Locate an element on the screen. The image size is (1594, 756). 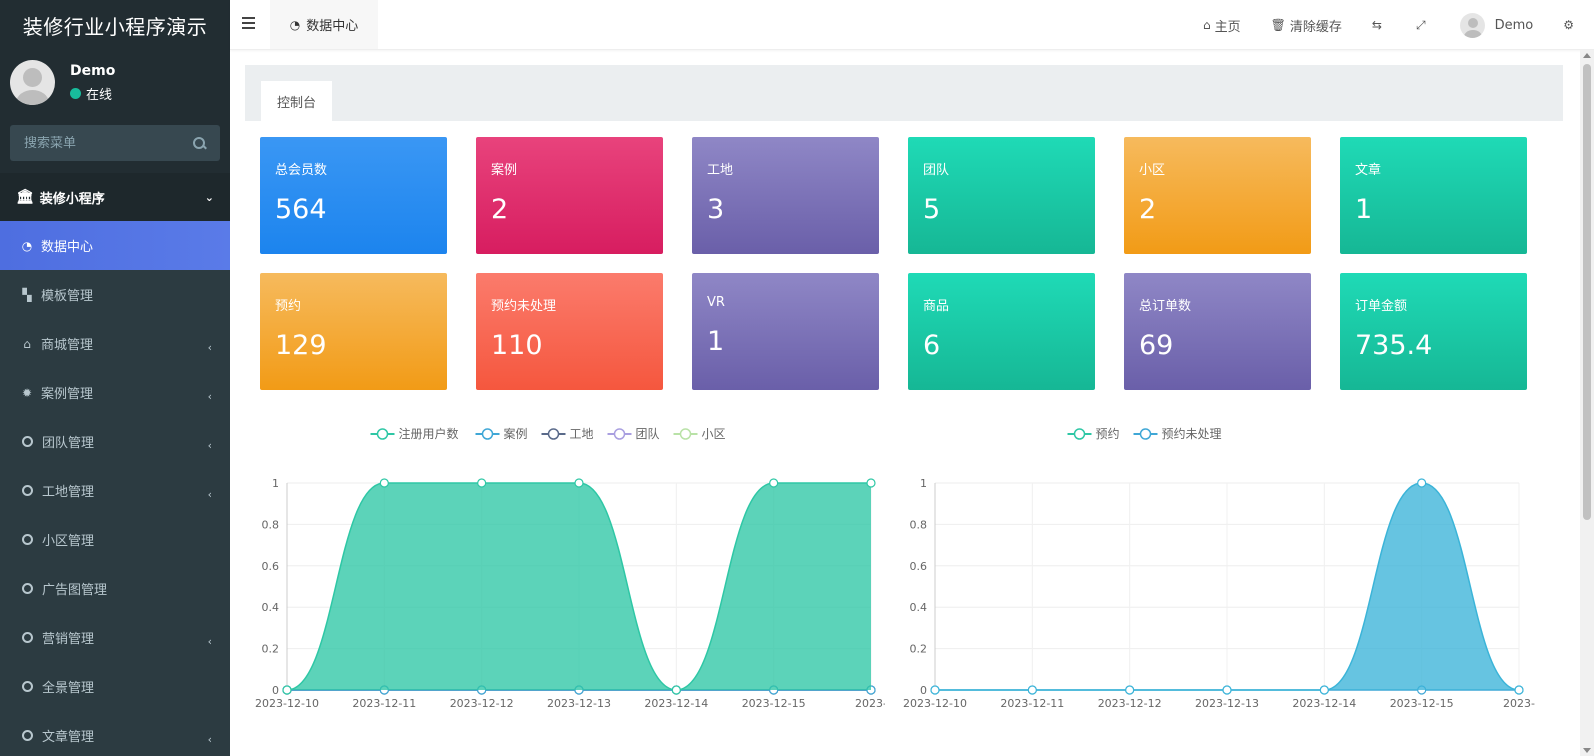
x-tick-label: 2023-12-11 is located at coordinates (384, 703).